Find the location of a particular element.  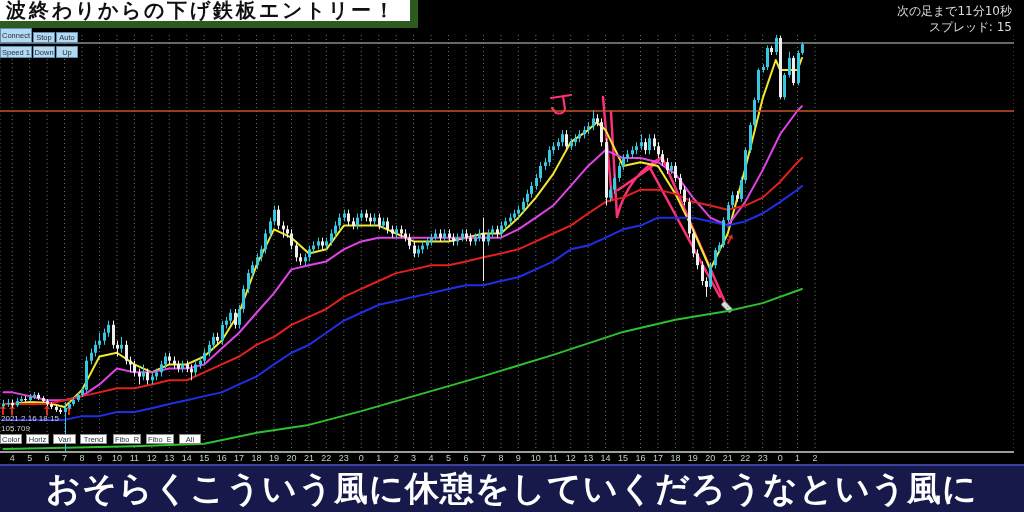

x-tick-label: 3 is located at coordinates (414, 458).